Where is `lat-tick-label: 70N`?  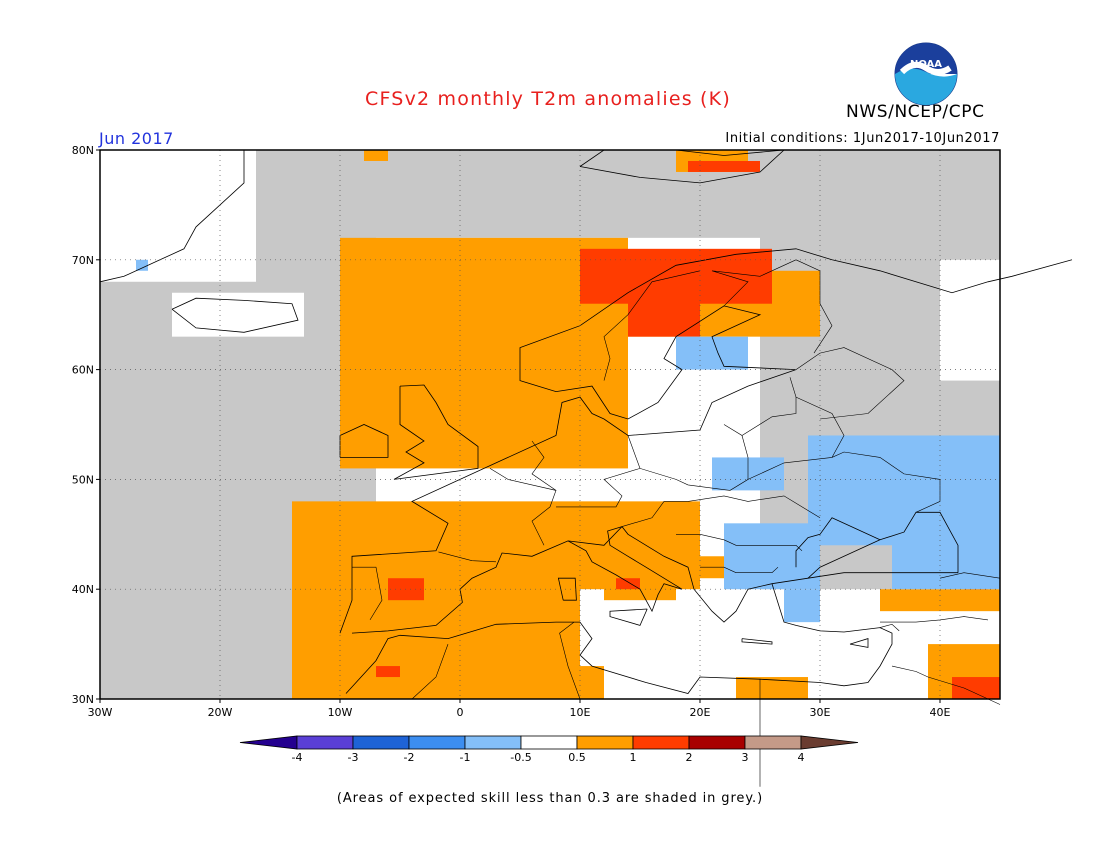 lat-tick-label: 70N is located at coordinates (83, 260).